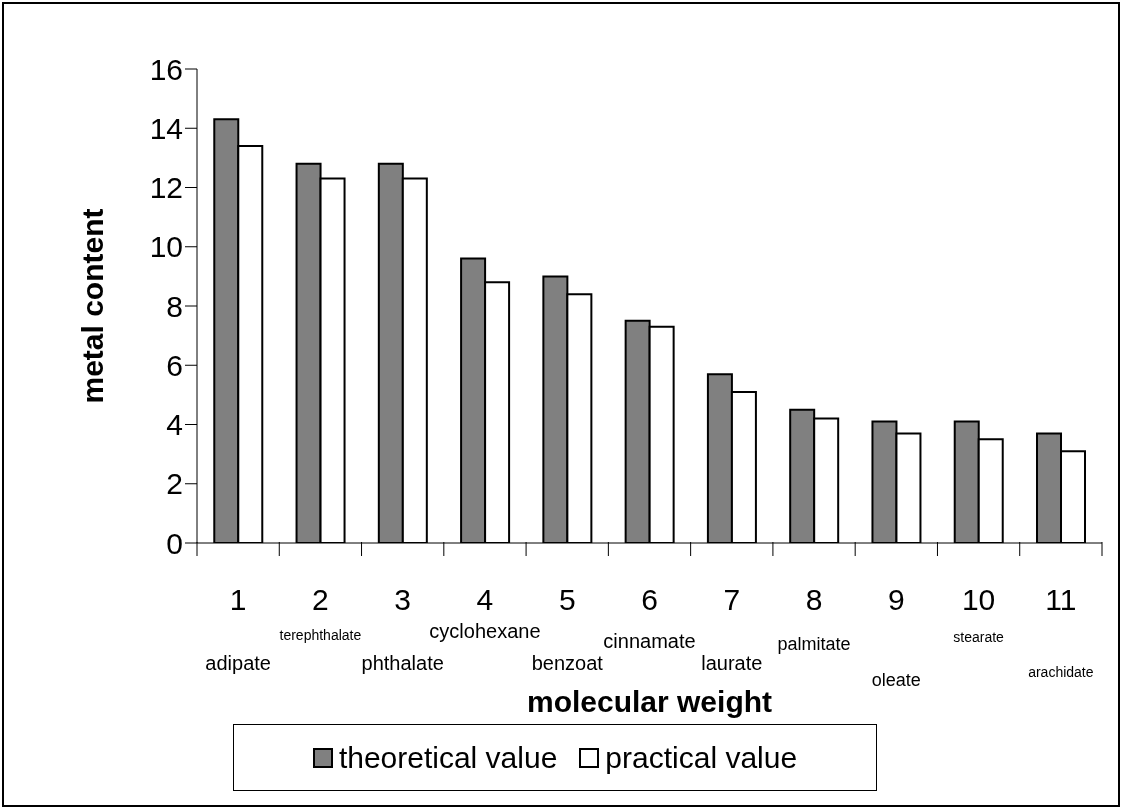  I want to click on x-tick-label: 1, so click(238, 599).